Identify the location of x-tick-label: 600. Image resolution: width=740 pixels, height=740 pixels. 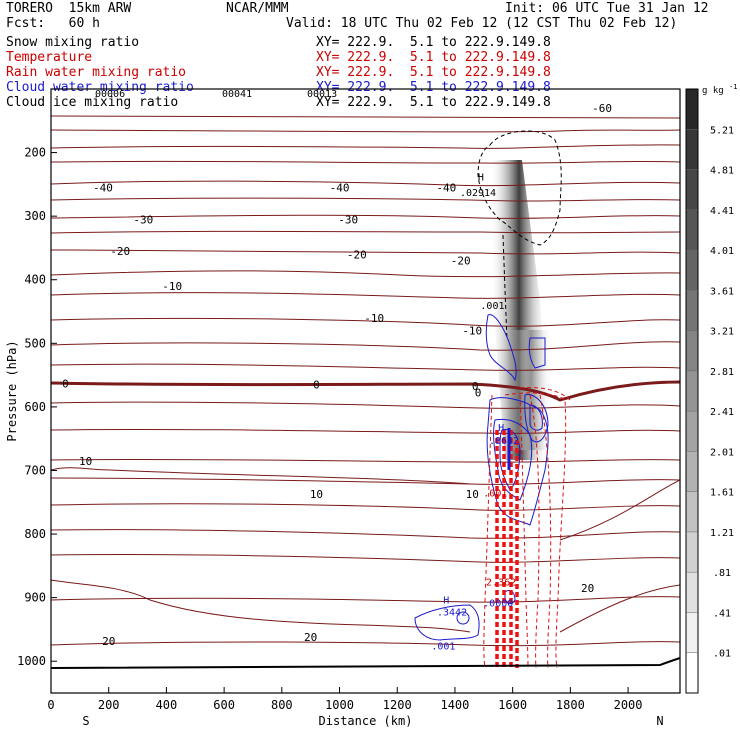
(224, 705).